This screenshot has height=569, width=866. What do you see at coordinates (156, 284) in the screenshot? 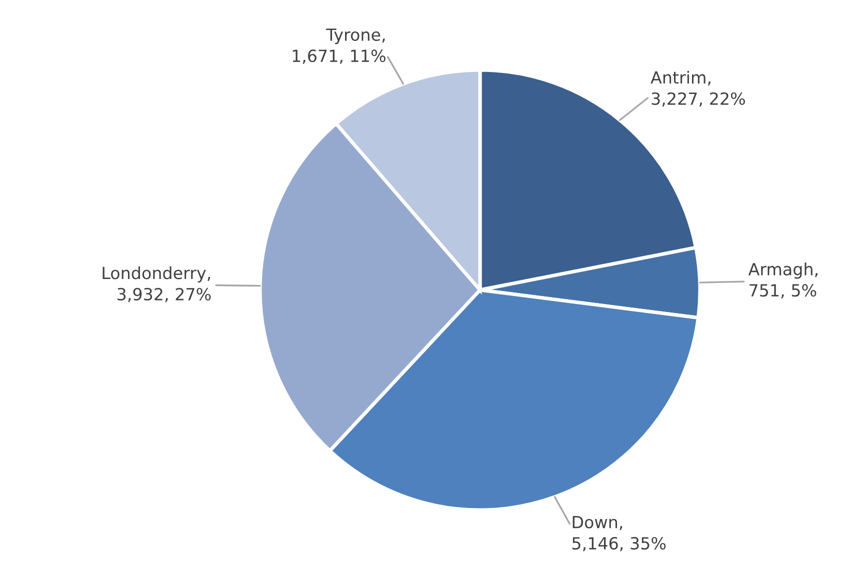
I see `slice-label: Londonderry, 3,932, 27%` at bounding box center [156, 284].